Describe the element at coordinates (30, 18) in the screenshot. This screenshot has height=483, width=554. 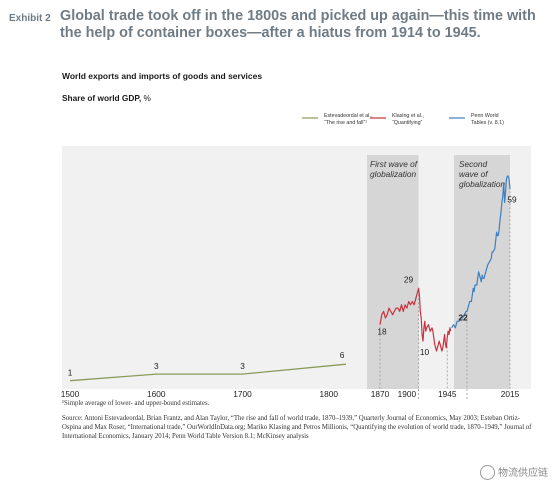
I see `exhibit-label: Exhibit 2` at that location.